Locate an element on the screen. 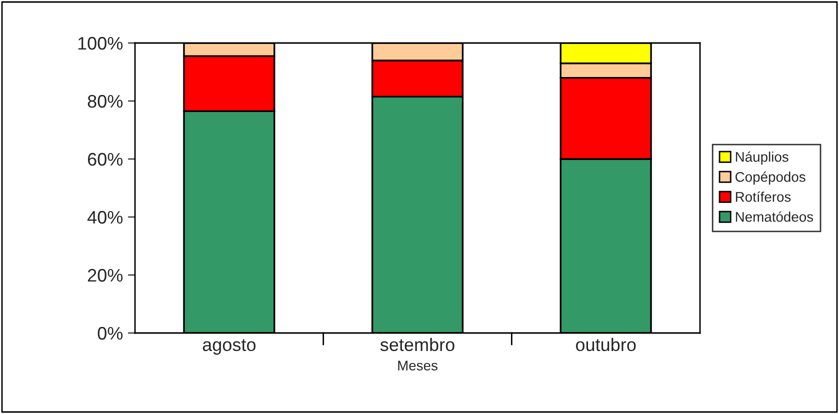 The width and height of the screenshot is (839, 414). x-tick-label: outubro is located at coordinates (606, 345).